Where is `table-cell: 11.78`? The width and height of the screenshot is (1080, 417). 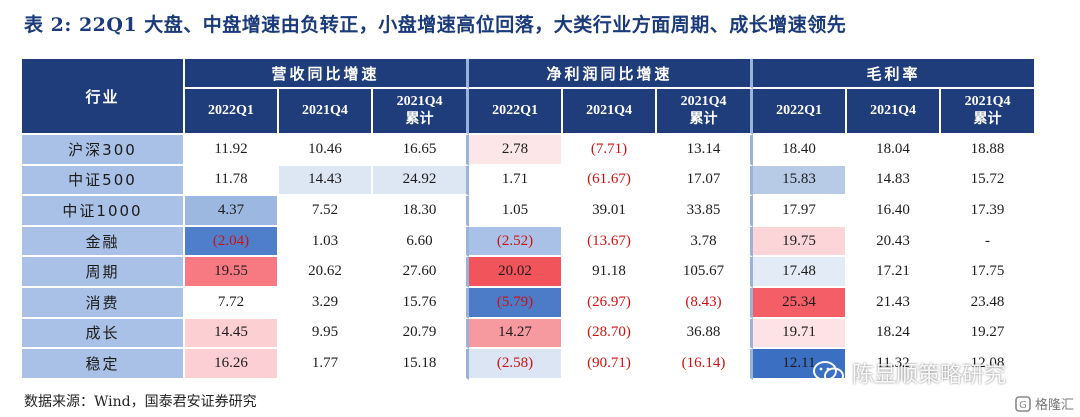
table-cell: 11.78 is located at coordinates (232, 181).